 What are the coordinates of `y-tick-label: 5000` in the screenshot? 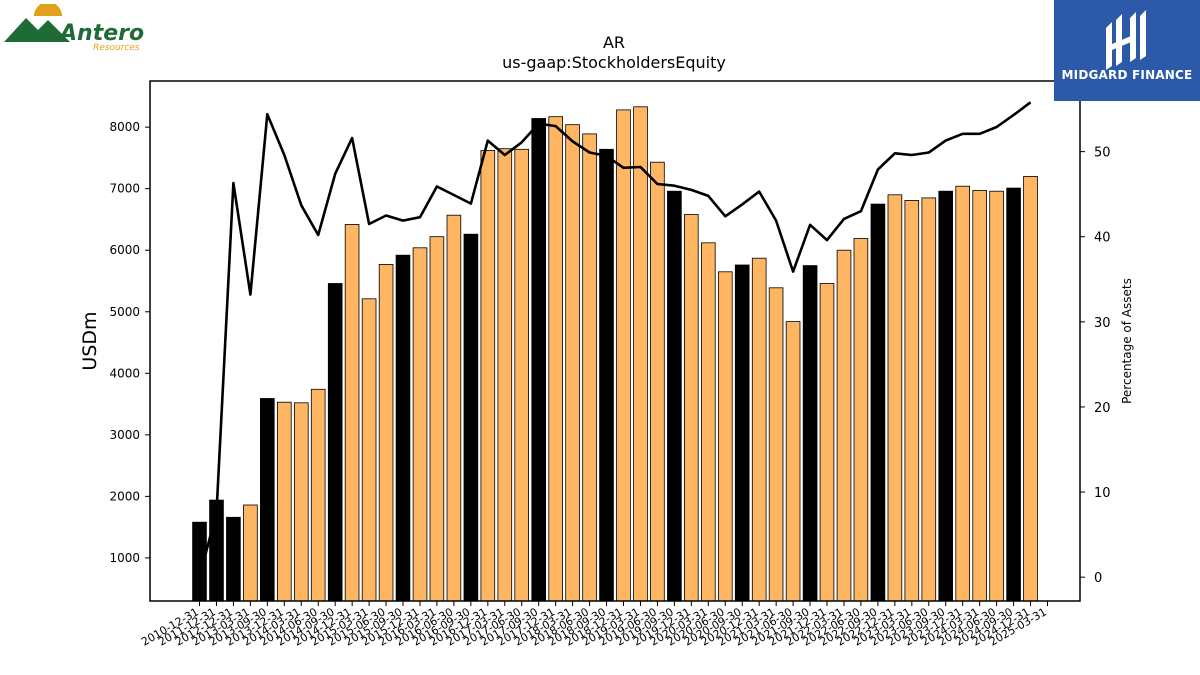 It's located at (124, 312).